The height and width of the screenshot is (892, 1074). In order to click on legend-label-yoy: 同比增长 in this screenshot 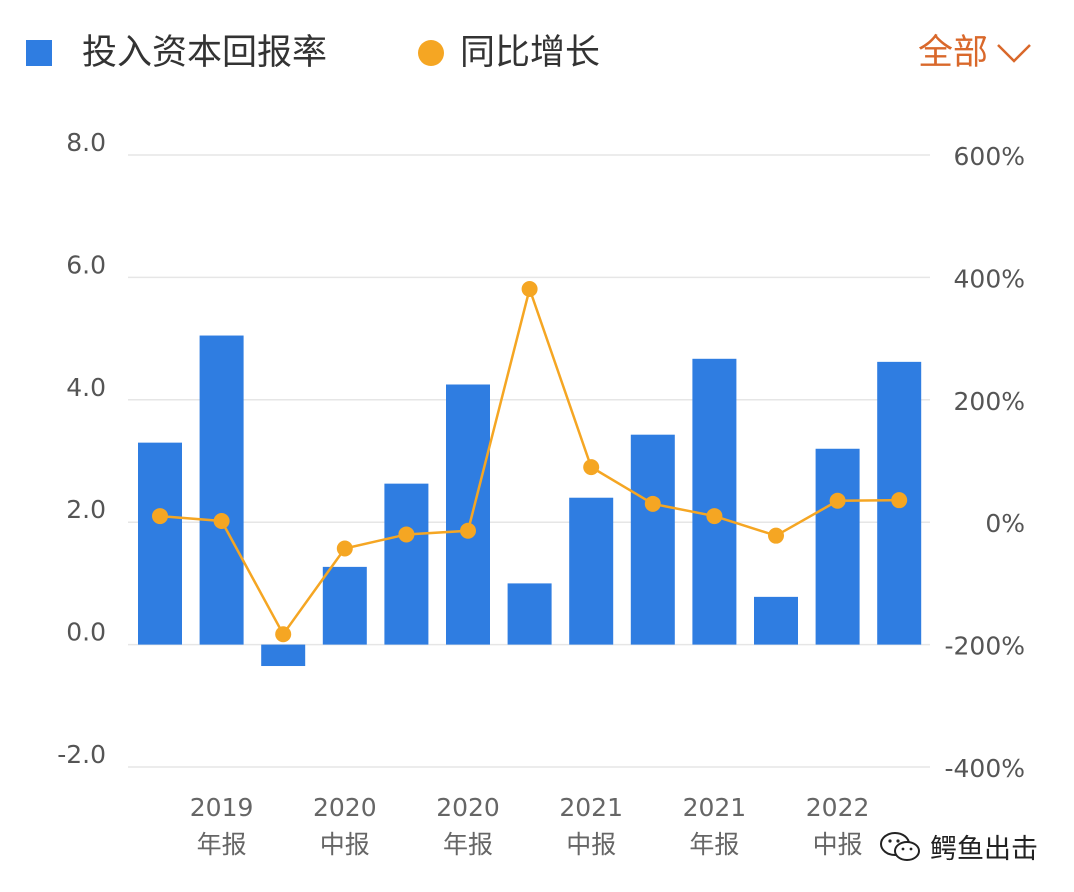, I will do `click(530, 53)`.